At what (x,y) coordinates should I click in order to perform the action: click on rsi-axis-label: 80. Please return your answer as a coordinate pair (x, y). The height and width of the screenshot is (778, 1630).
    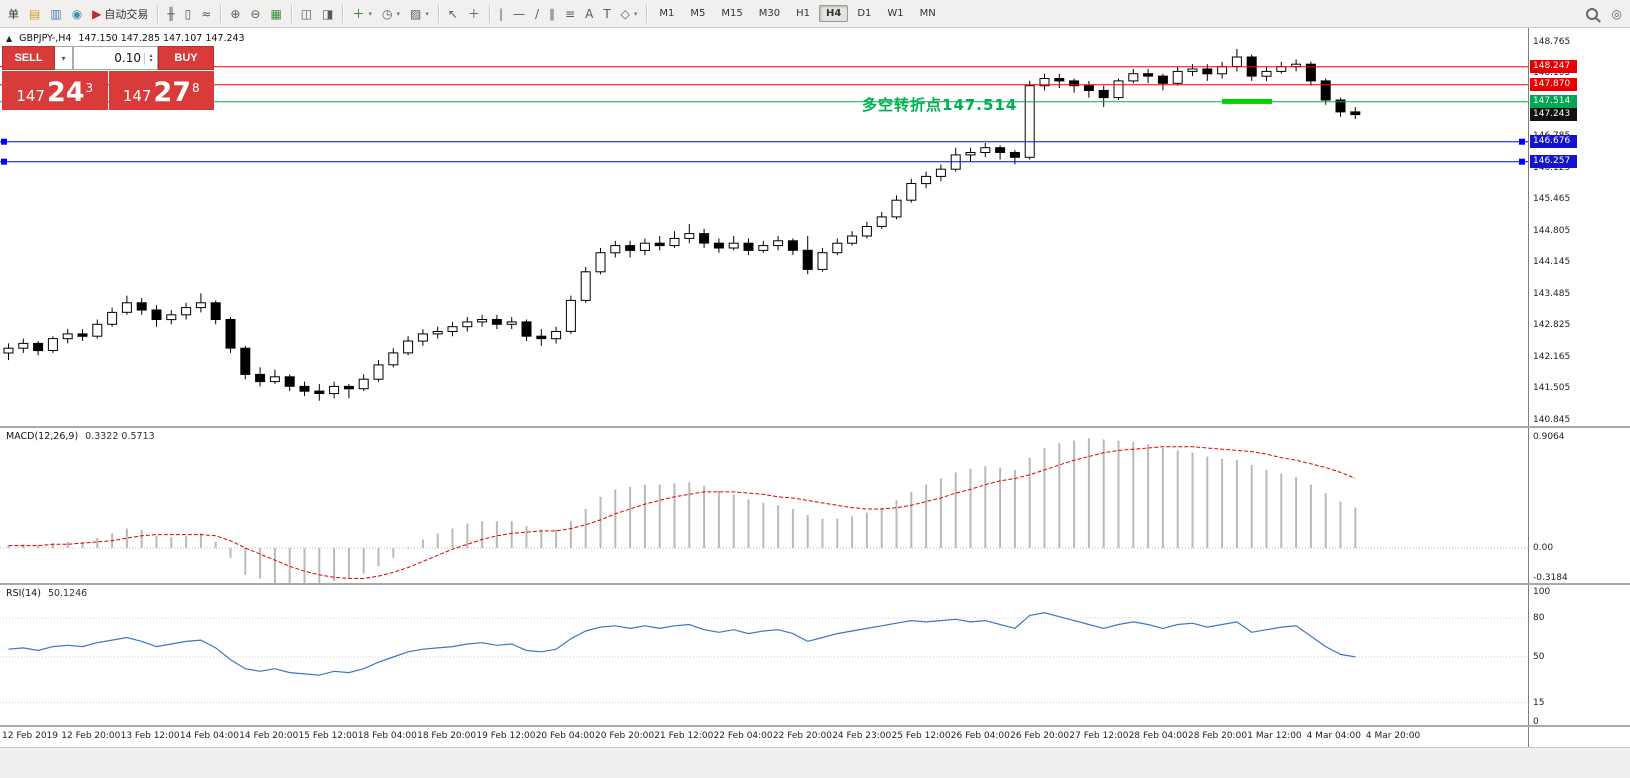
    Looking at the image, I should click on (1539, 618).